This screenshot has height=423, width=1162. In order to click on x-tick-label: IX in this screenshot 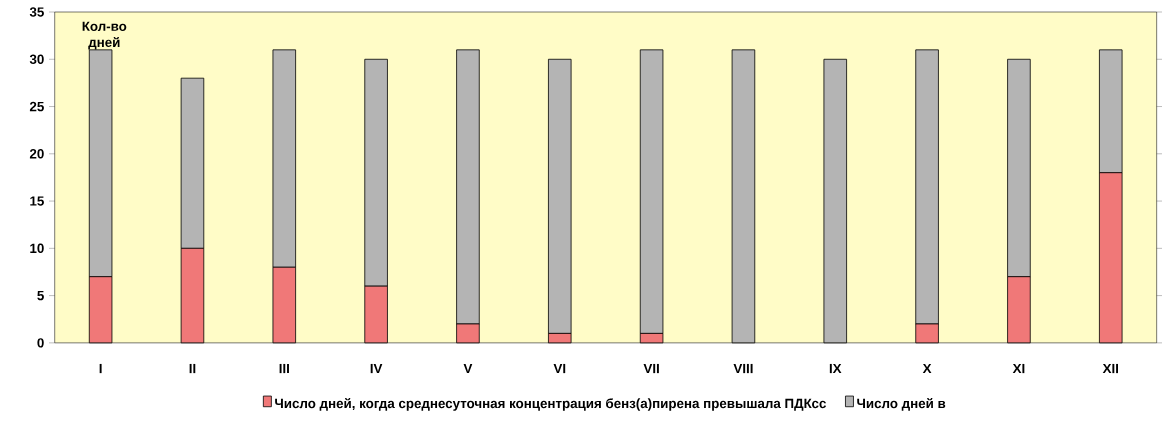, I will do `click(835, 368)`.